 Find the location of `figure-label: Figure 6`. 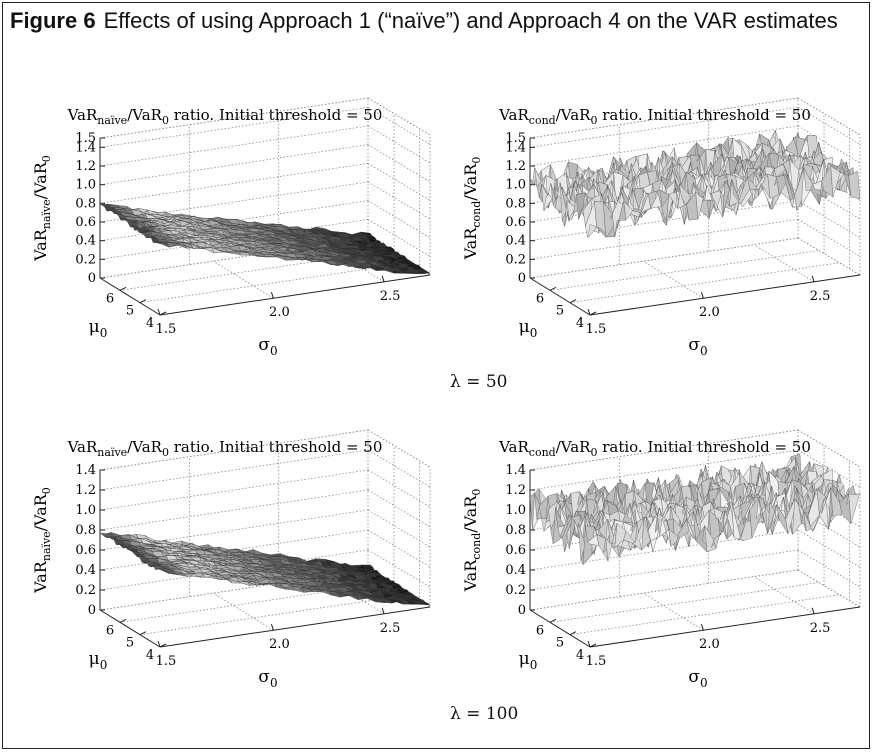

figure-label: Figure 6 is located at coordinates (53, 20).